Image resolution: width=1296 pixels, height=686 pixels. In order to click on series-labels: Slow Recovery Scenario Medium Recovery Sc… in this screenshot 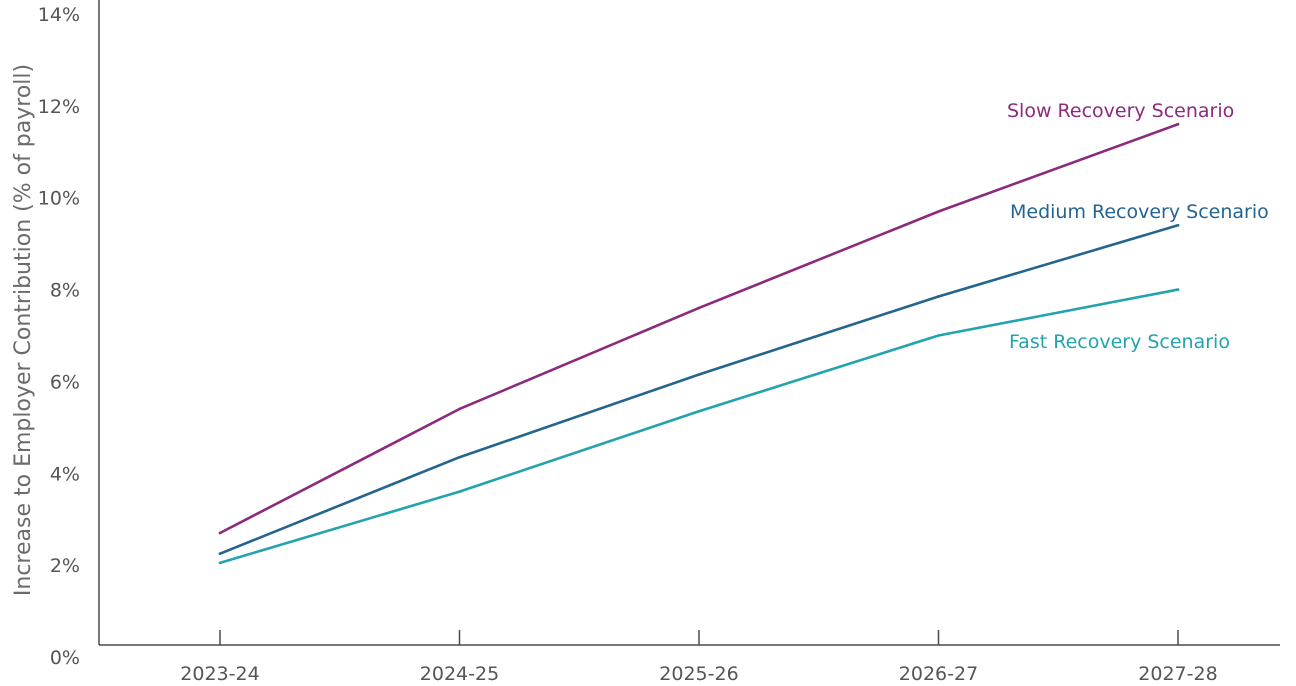, I will do `click(1138, 226)`.